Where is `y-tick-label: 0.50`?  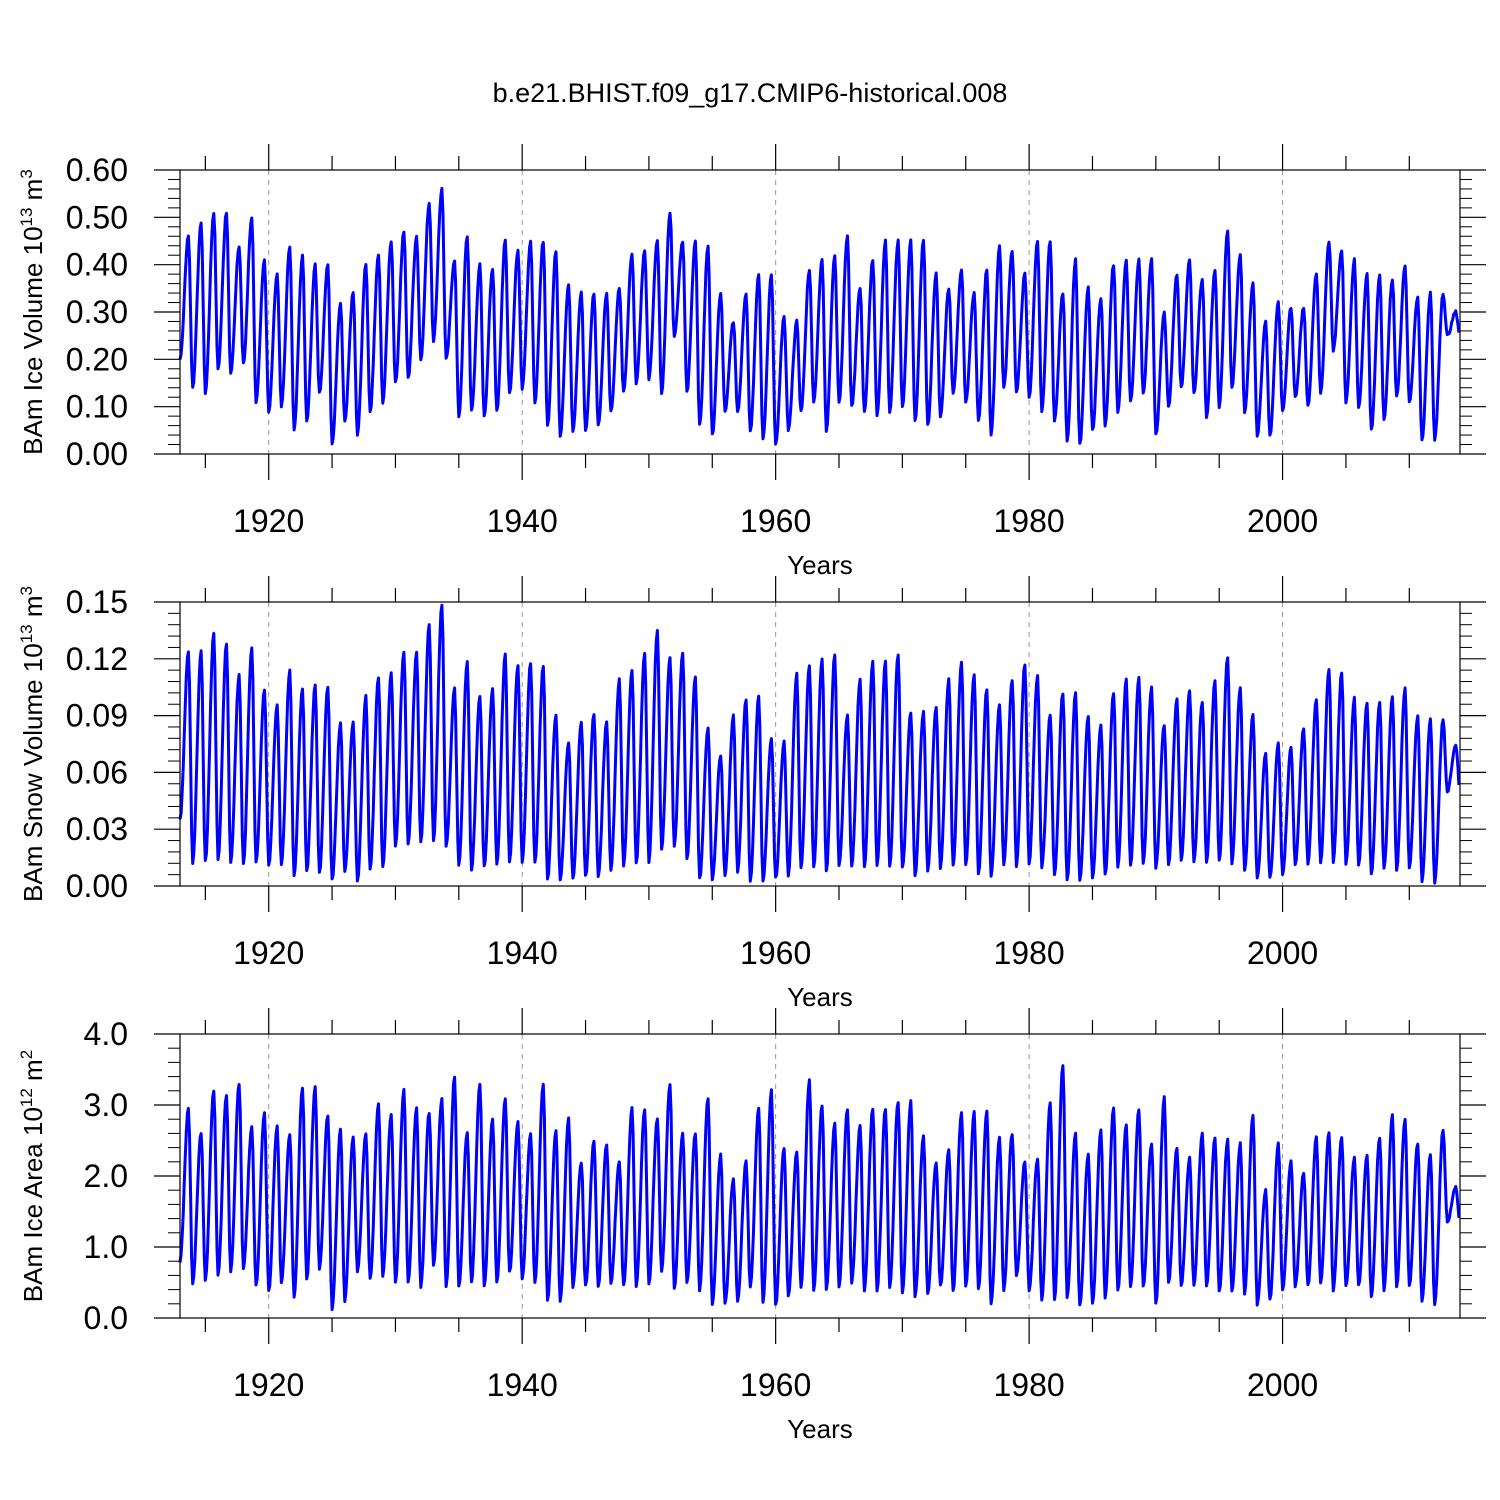
y-tick-label: 0.50 is located at coordinates (97, 217).